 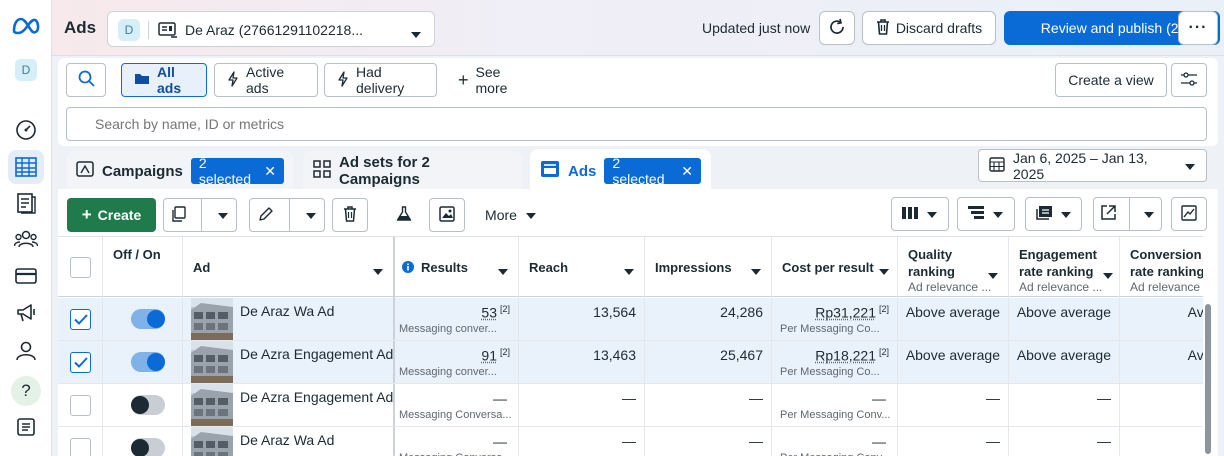 What do you see at coordinates (26, 167) in the screenshot?
I see `ads-manager-table-icon` at bounding box center [26, 167].